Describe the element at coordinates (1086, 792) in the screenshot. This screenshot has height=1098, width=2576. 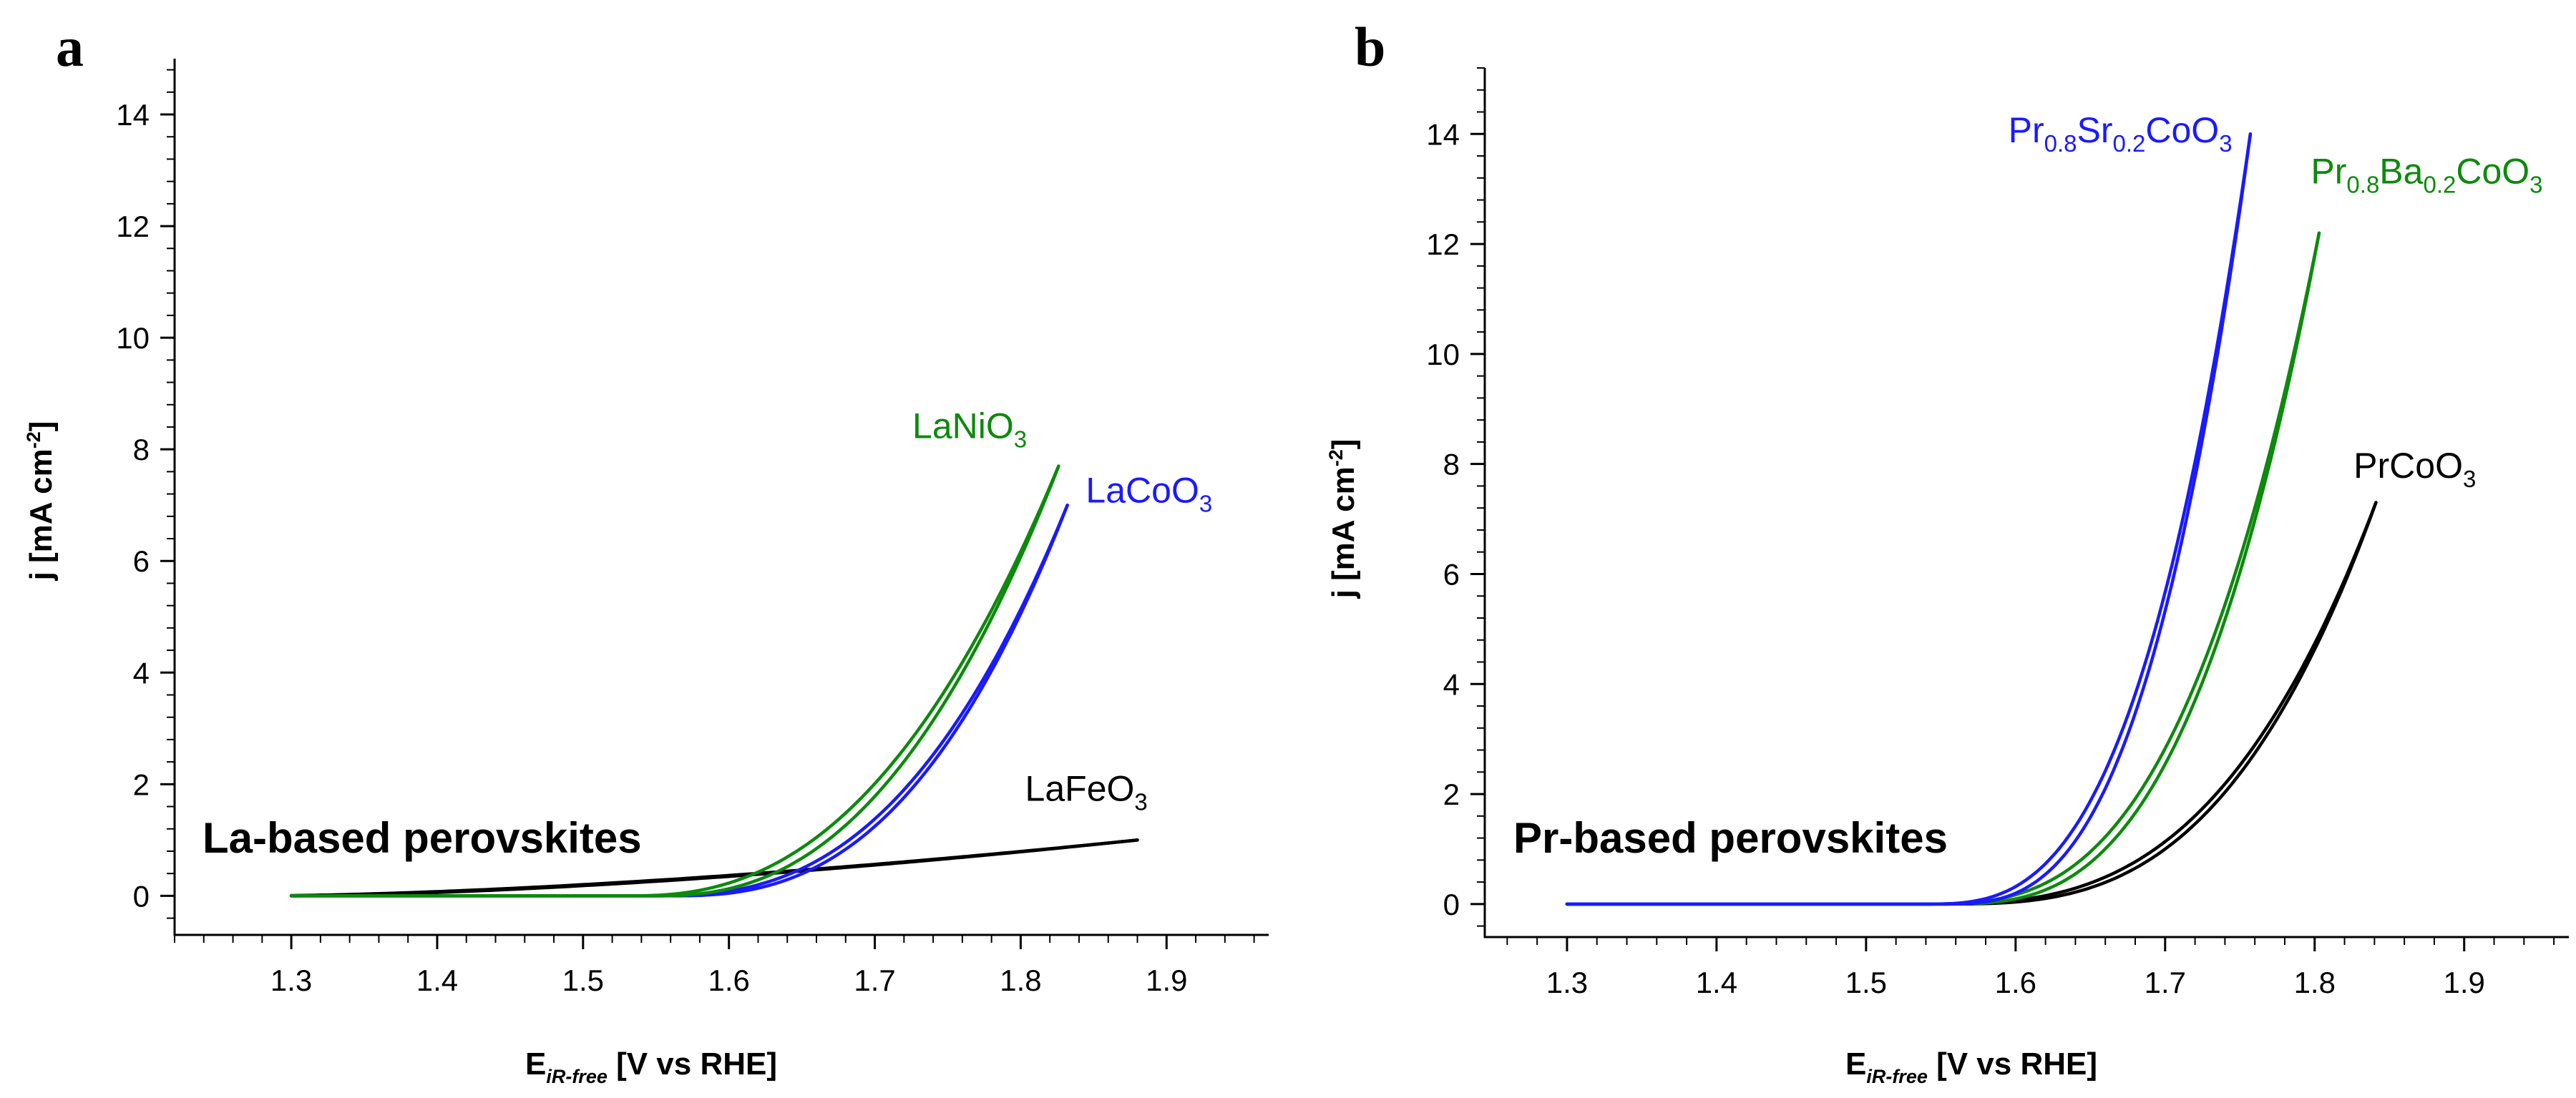
I see `series-label: LaFeO3` at that location.